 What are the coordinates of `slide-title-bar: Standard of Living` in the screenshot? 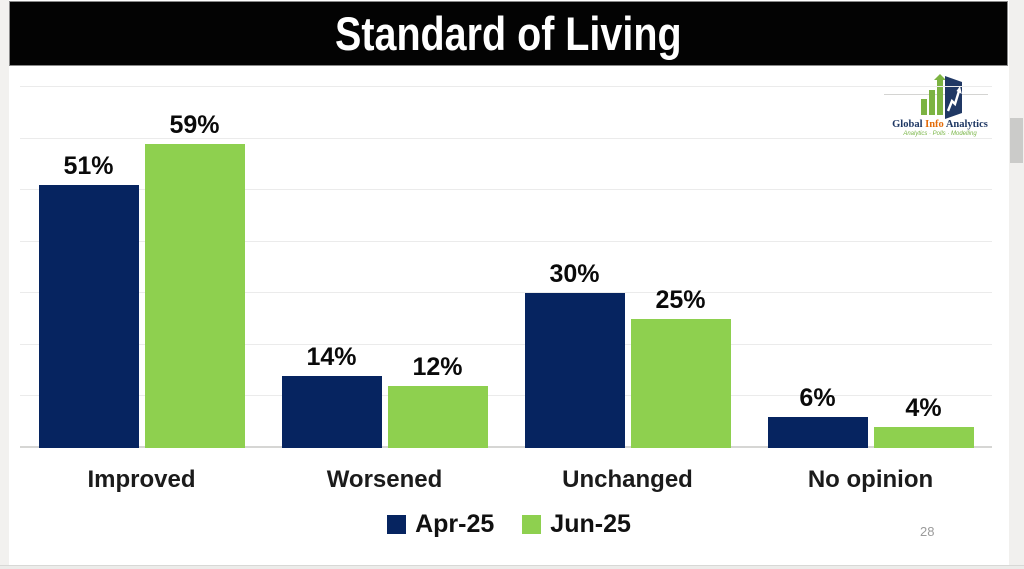 It's located at (508, 33).